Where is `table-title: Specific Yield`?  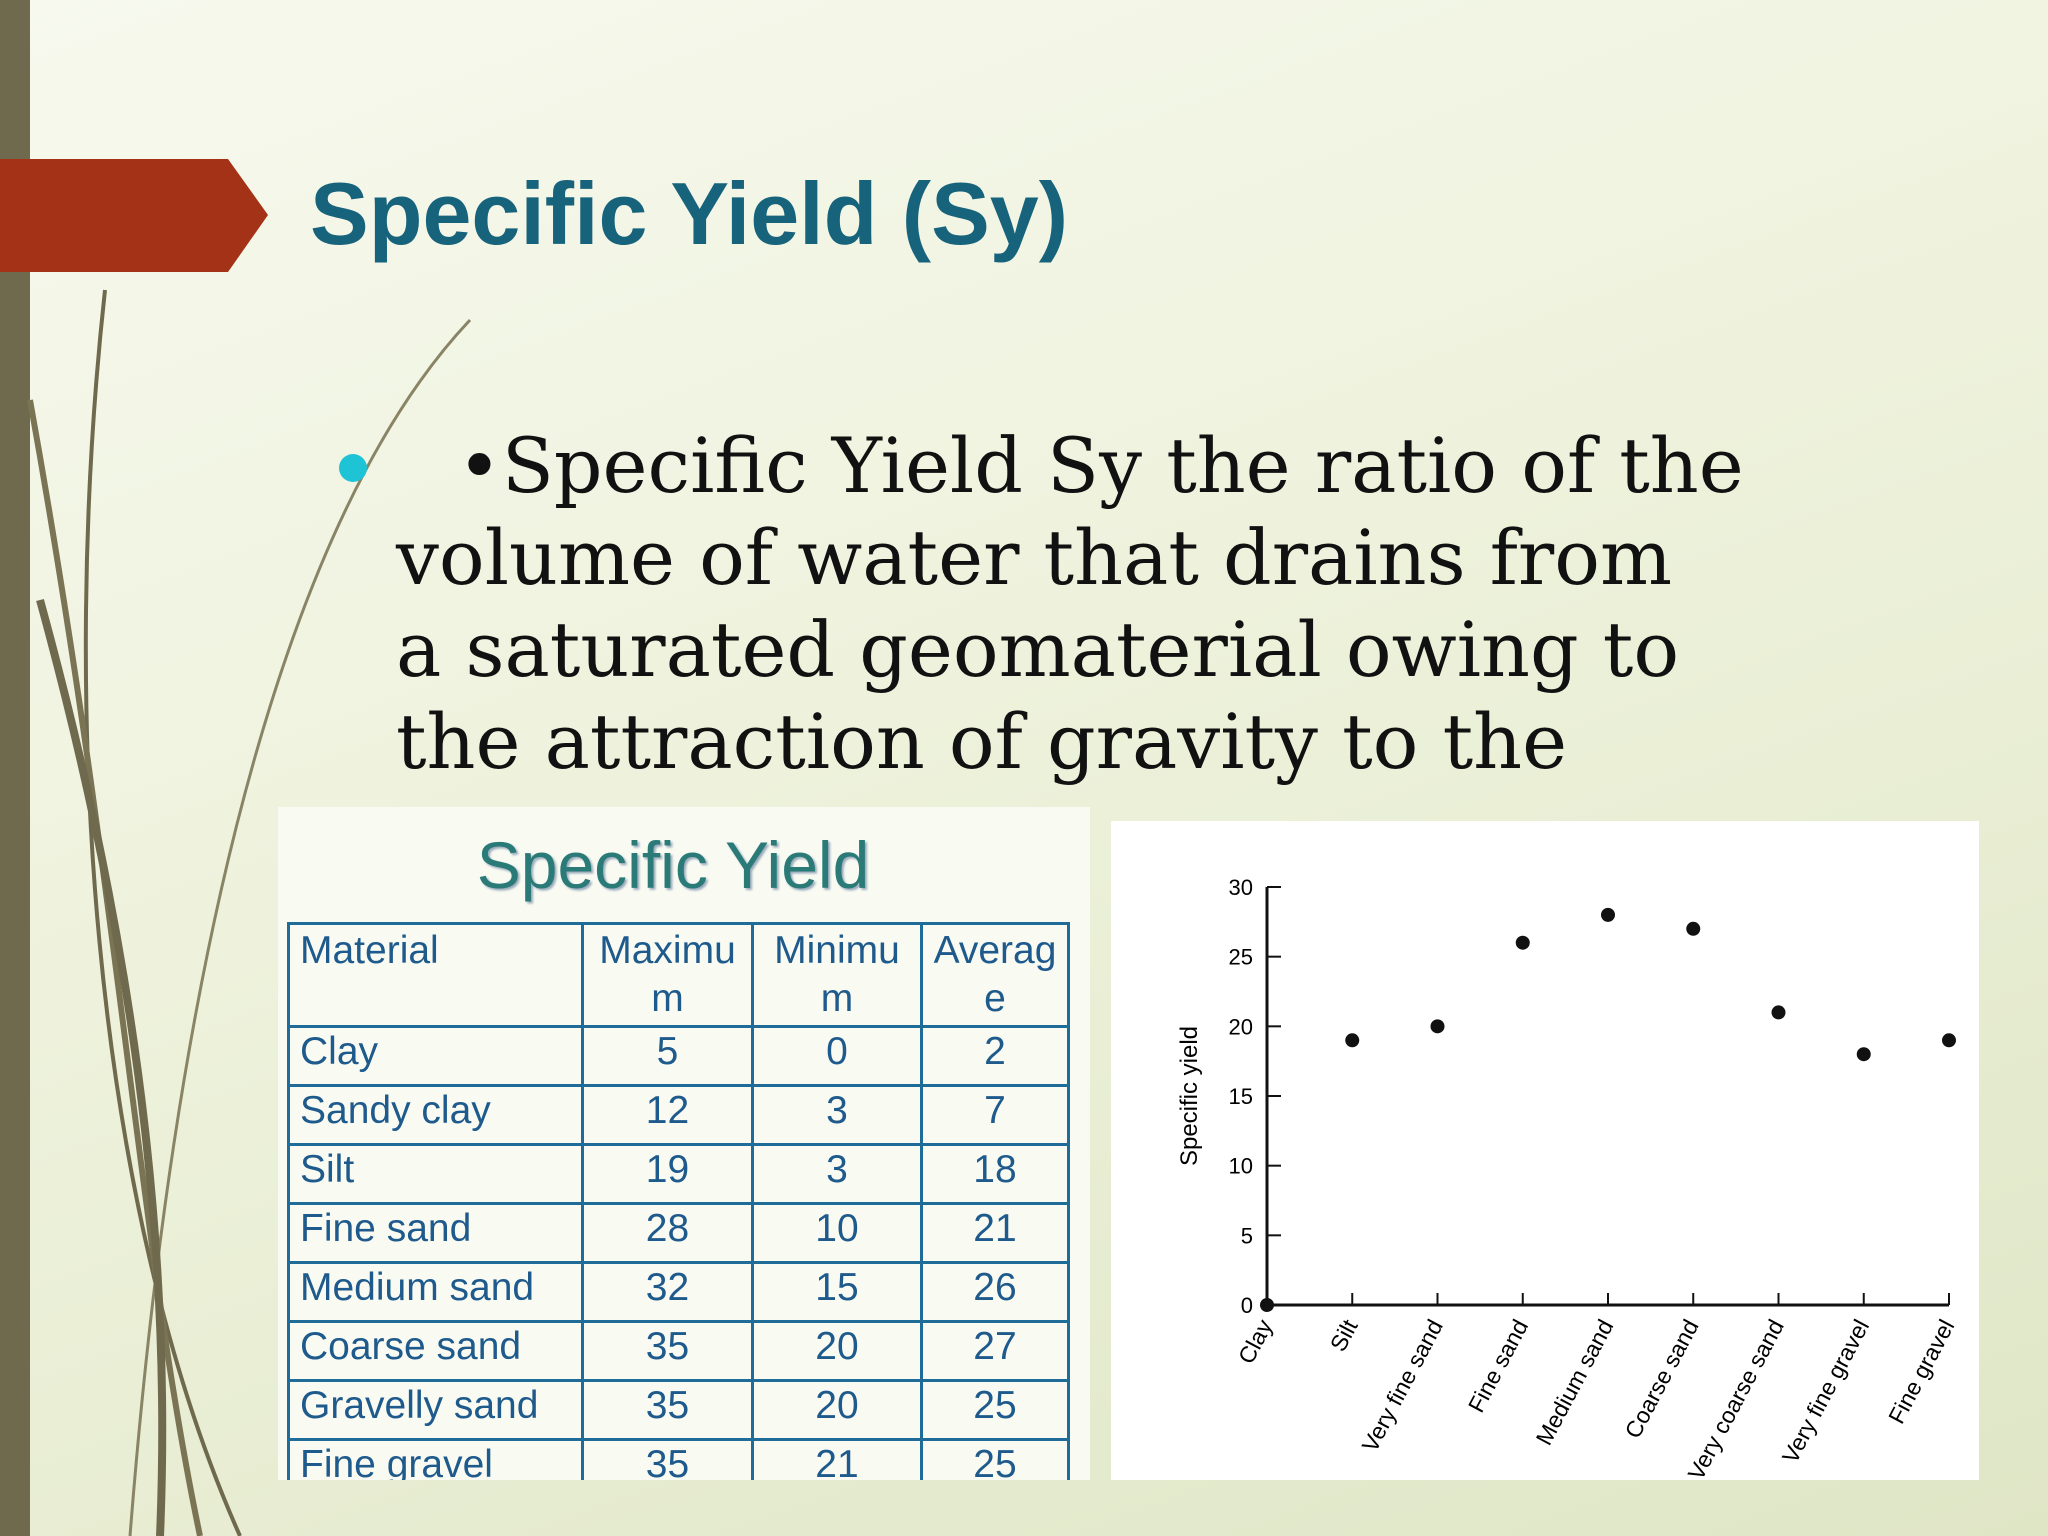 table-title: Specific Yield is located at coordinates (673, 865).